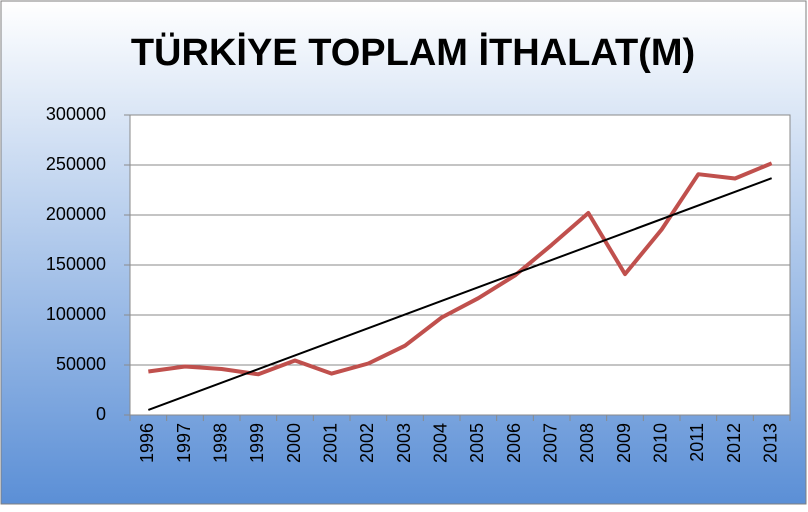 The width and height of the screenshot is (808, 512). Describe the element at coordinates (404, 443) in the screenshot. I see `x-tick-label: 2003` at that location.